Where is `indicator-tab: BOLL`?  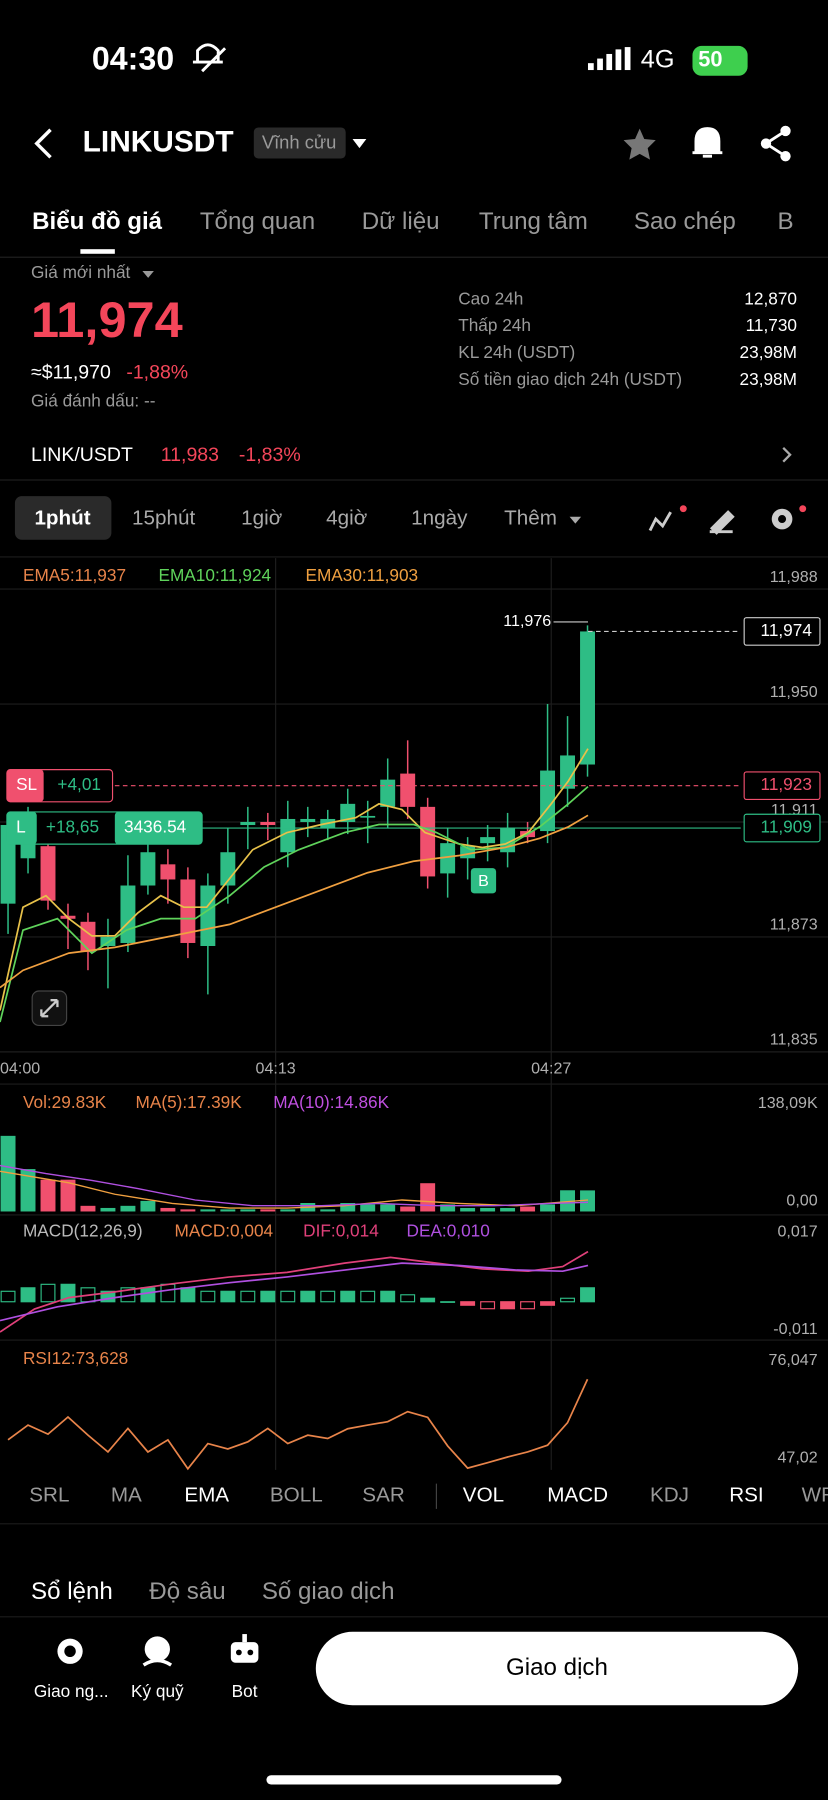 indicator-tab: BOLL is located at coordinates (296, 1495).